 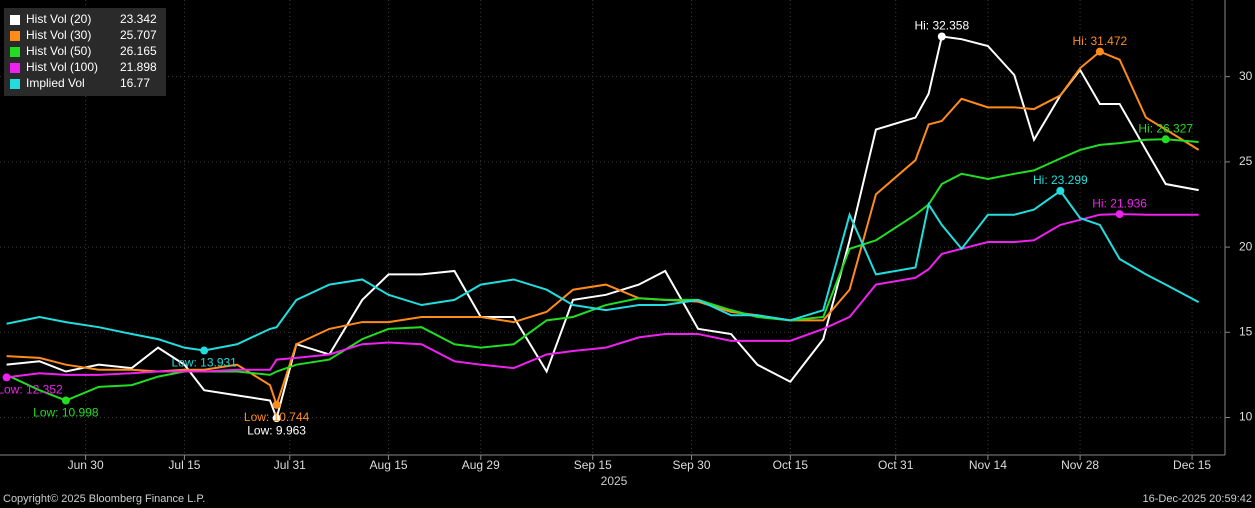 What do you see at coordinates (896, 465) in the screenshot?
I see `x-tick-label: Oct 31` at bounding box center [896, 465].